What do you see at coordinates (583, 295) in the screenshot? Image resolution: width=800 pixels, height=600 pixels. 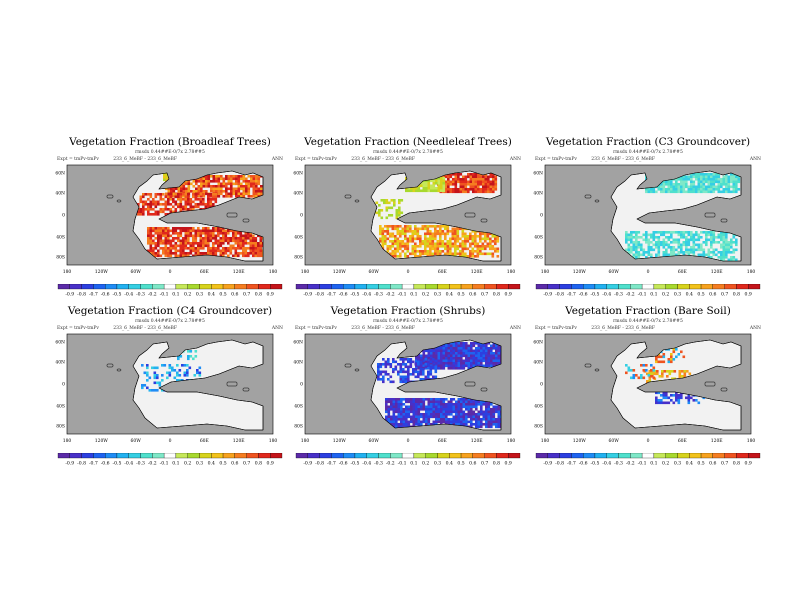 I see `colorbar-tick-label: -0.6` at bounding box center [583, 295].